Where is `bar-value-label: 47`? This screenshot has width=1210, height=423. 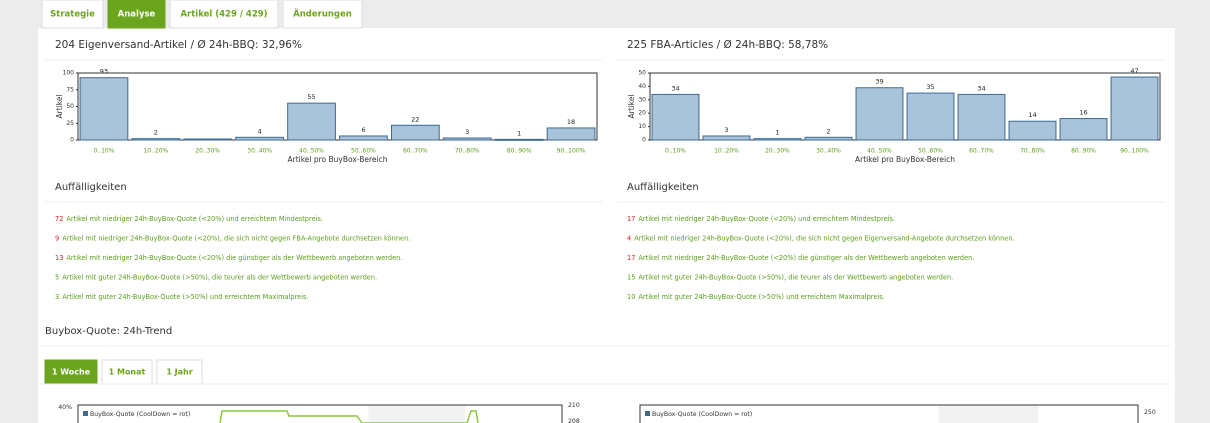 bar-value-label: 47 is located at coordinates (1134, 71).